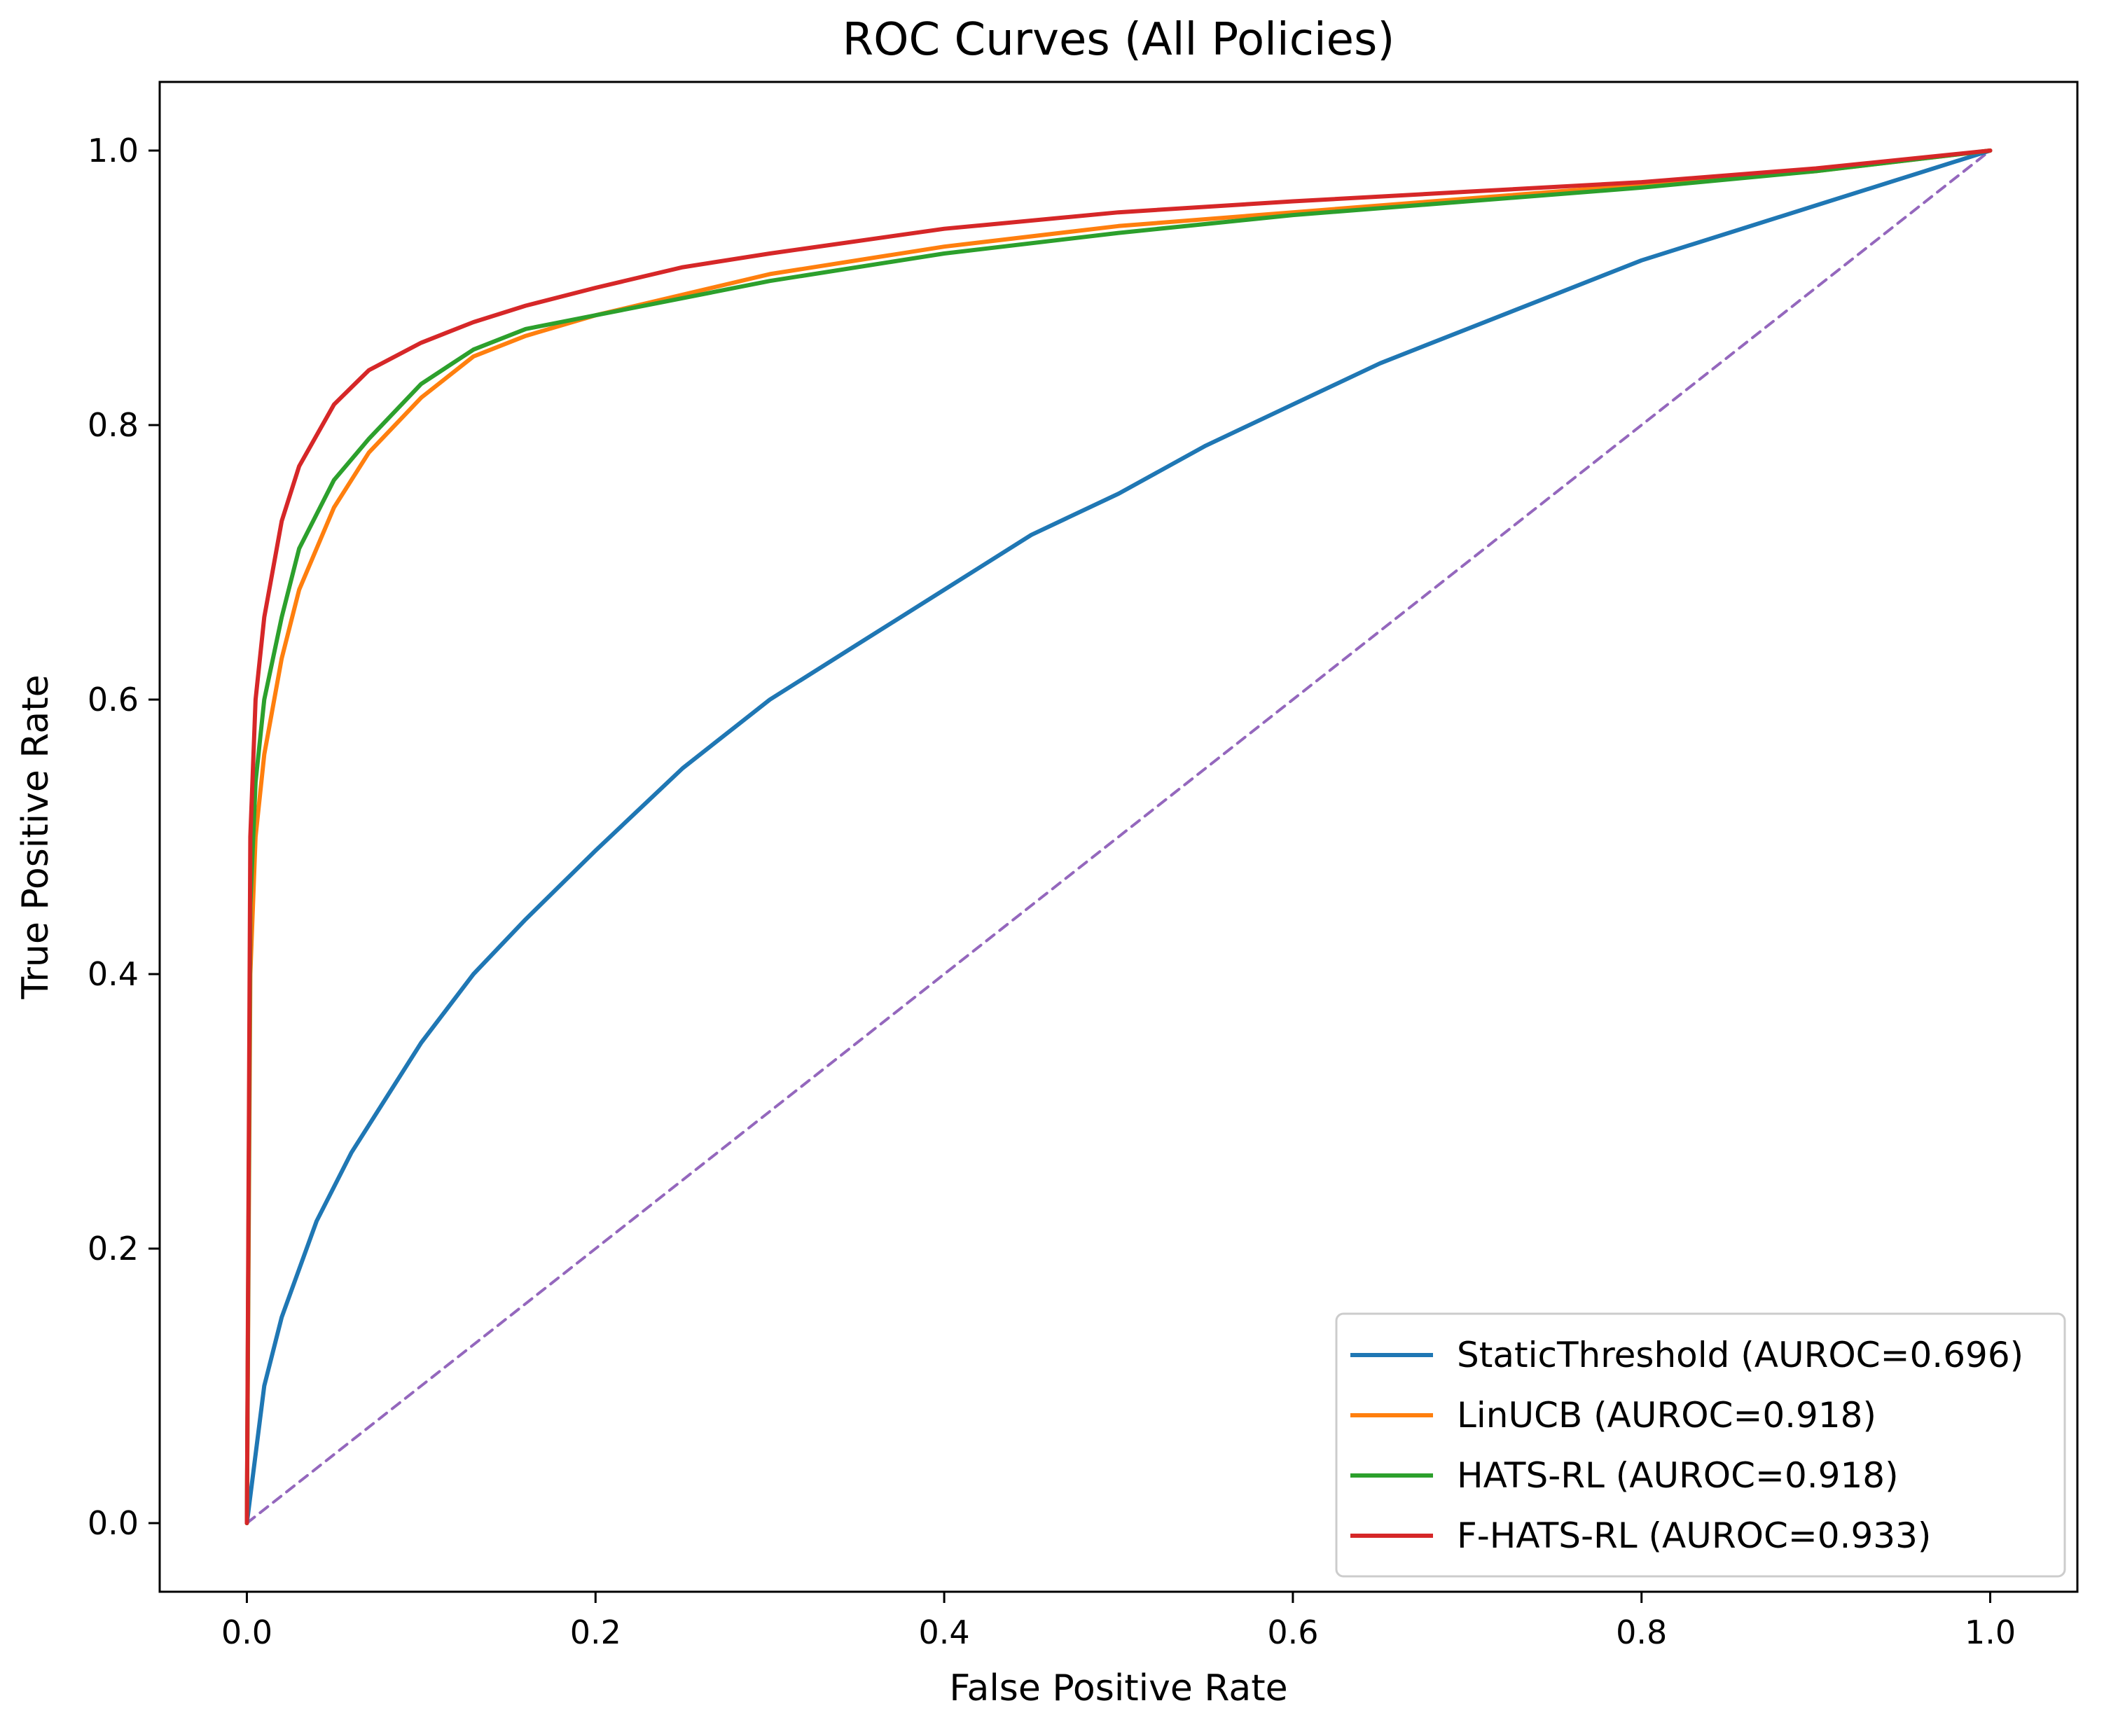 Image resolution: width=2111 pixels, height=1736 pixels. I want to click on y-tick-label: 0.4, so click(113, 974).